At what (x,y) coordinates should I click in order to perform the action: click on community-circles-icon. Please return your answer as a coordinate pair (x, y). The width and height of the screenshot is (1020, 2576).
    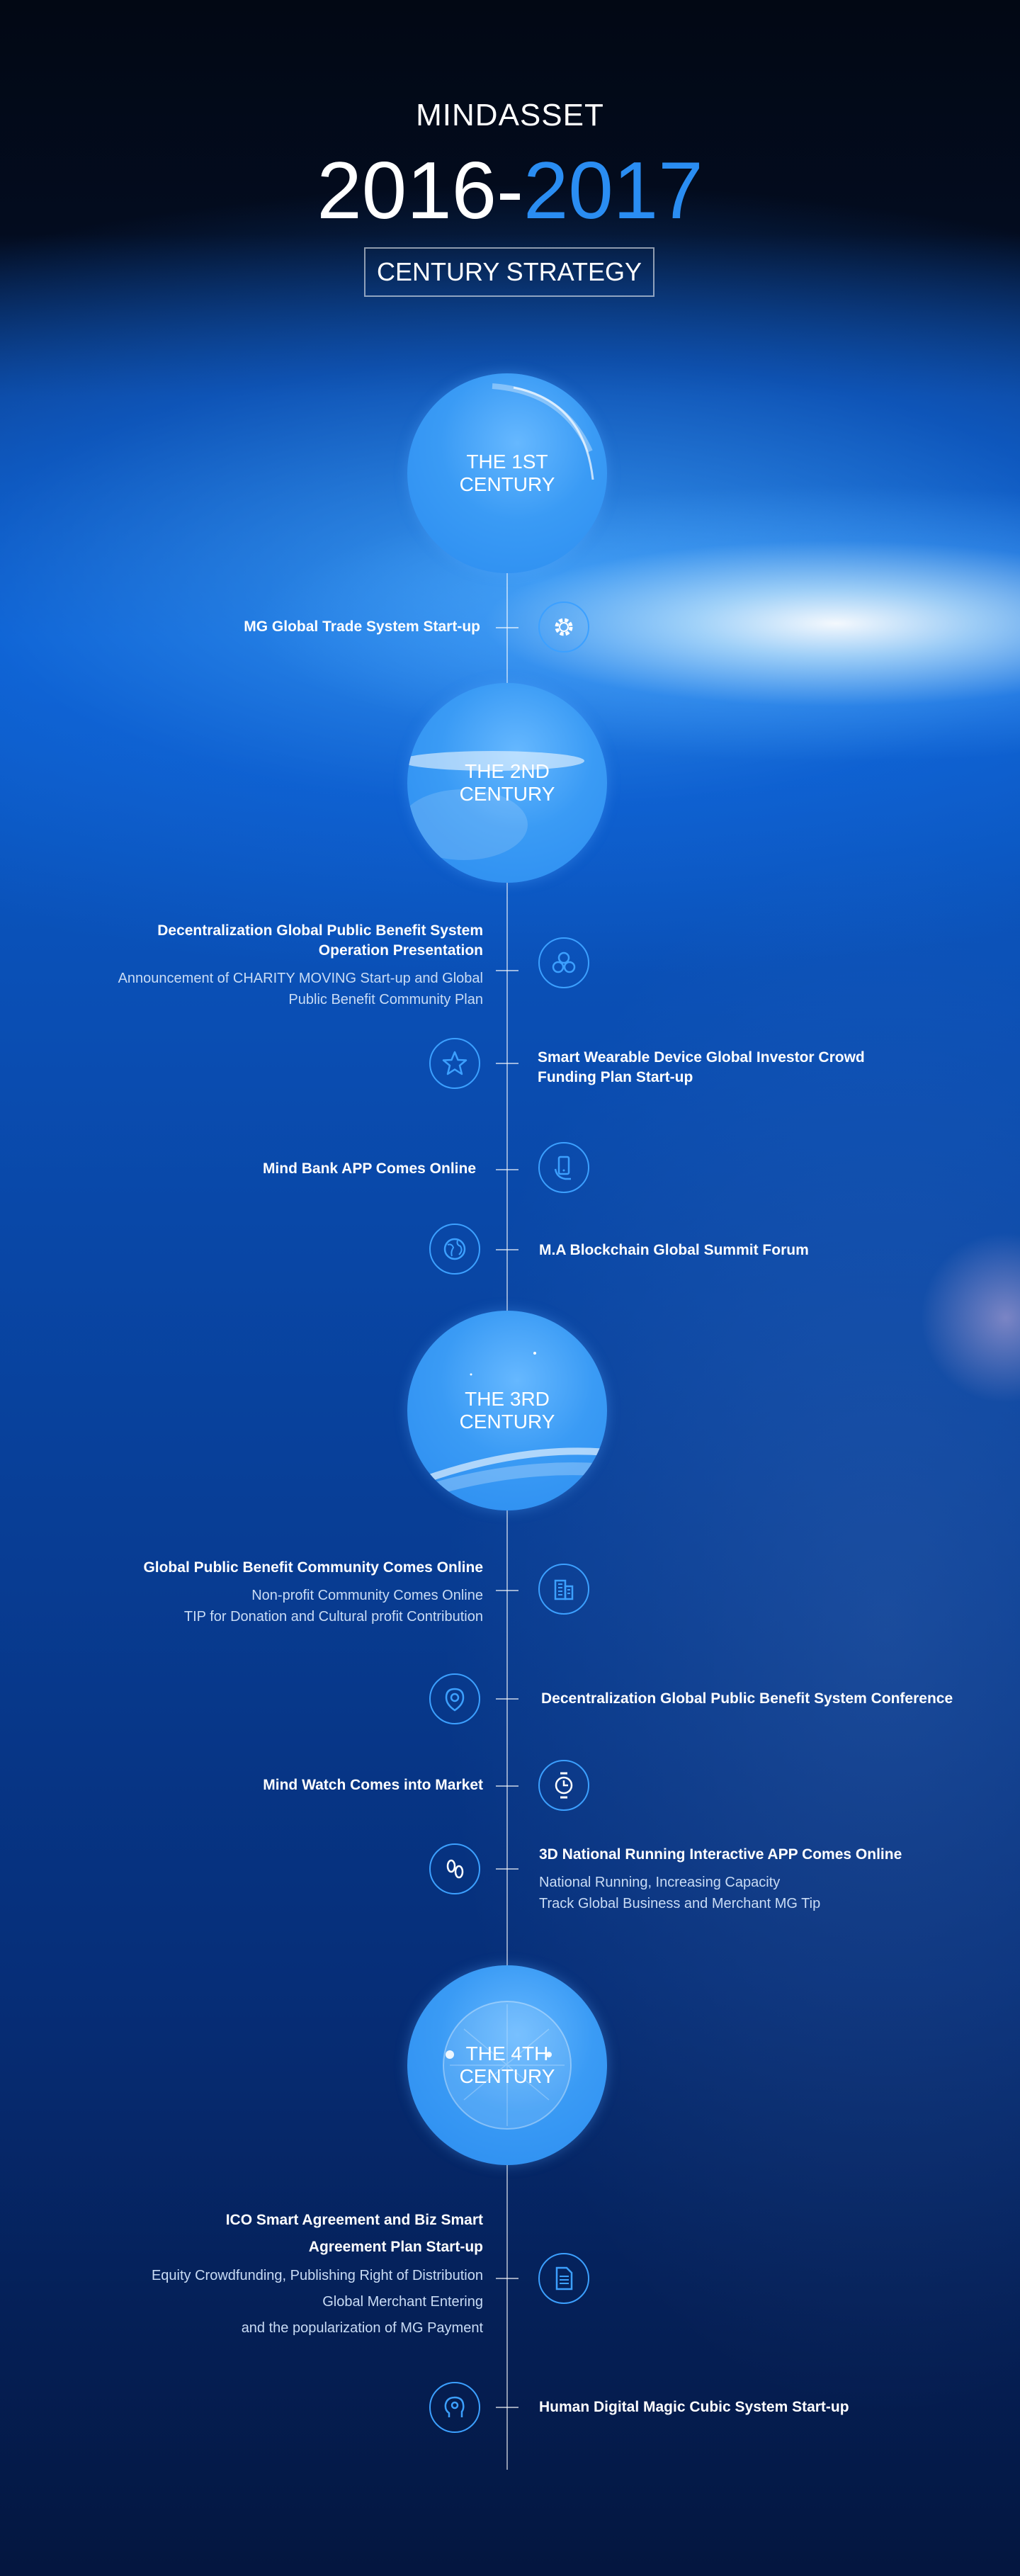
    Looking at the image, I should click on (564, 962).